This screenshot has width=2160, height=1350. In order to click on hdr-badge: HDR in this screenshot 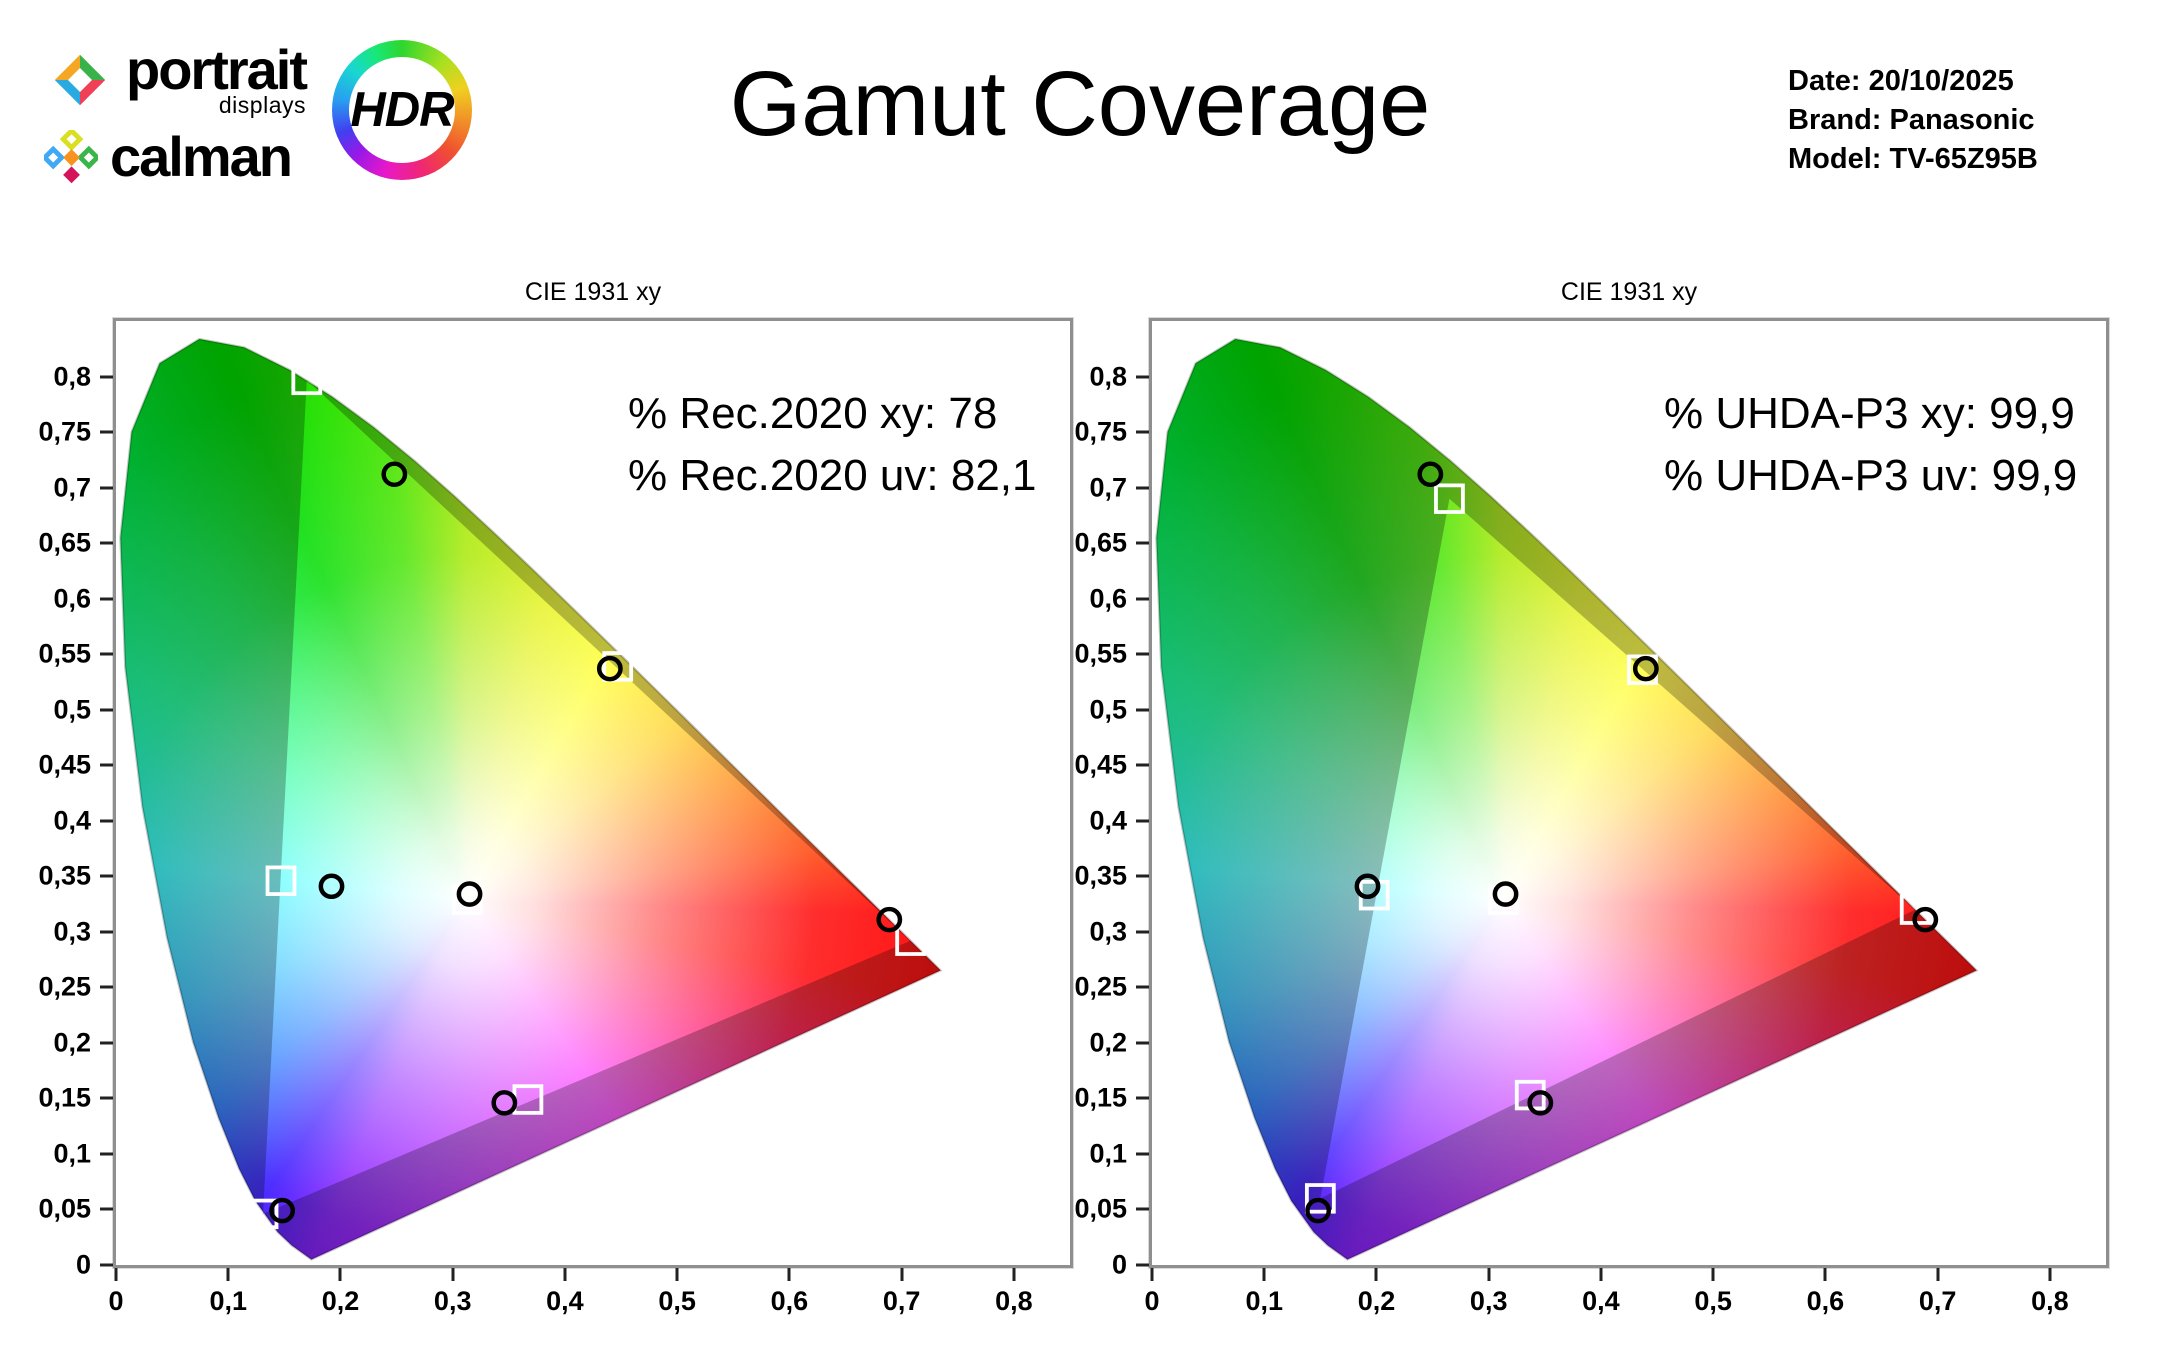, I will do `click(402, 110)`.